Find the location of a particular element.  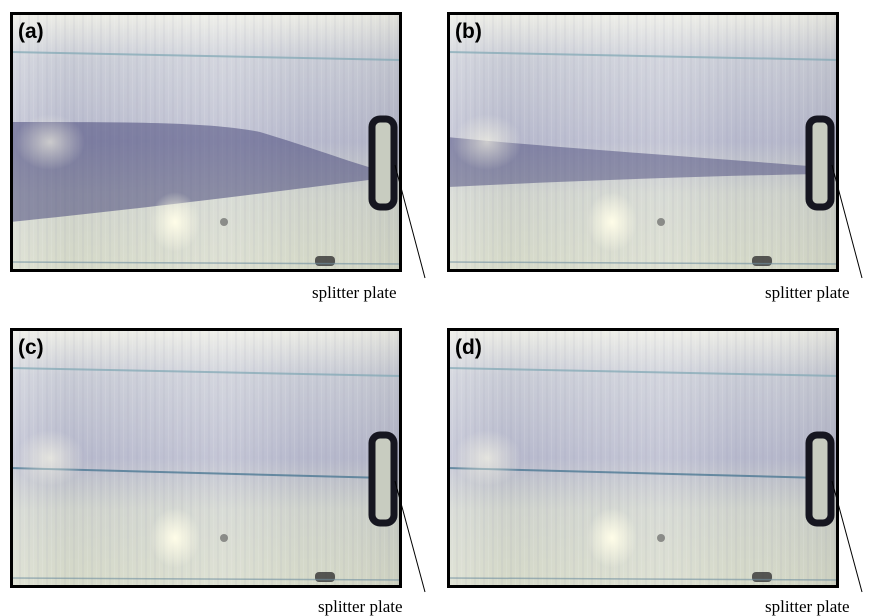

panel-label: (c) is located at coordinates (31, 347).